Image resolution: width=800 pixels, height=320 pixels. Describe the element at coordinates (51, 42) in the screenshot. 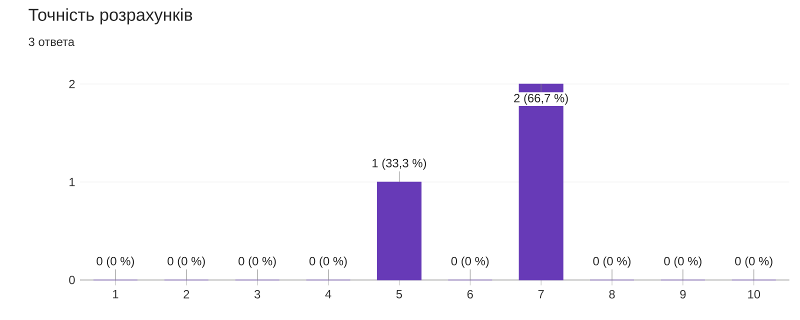

I see `chart-subtitle: 3 ответа` at that location.